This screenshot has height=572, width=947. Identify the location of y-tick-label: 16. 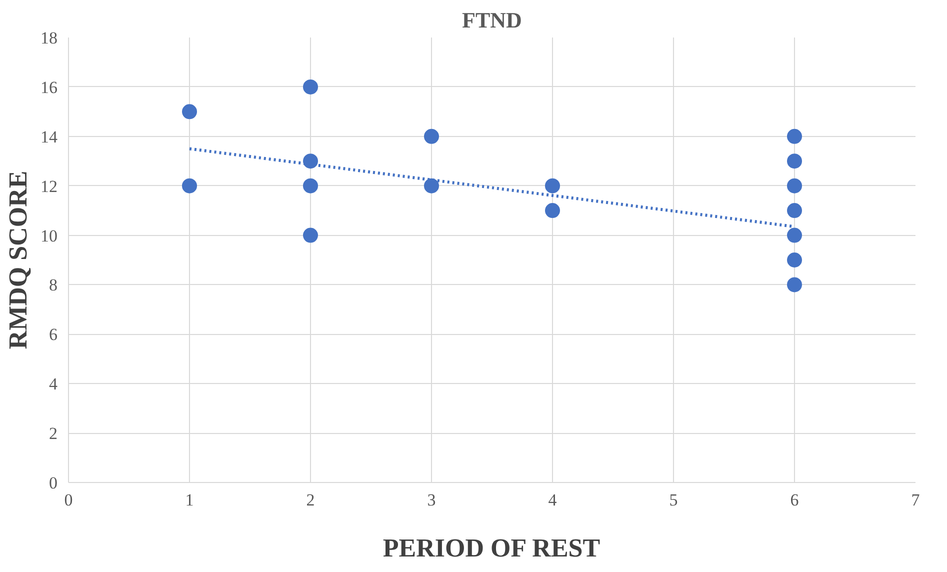
(49, 87).